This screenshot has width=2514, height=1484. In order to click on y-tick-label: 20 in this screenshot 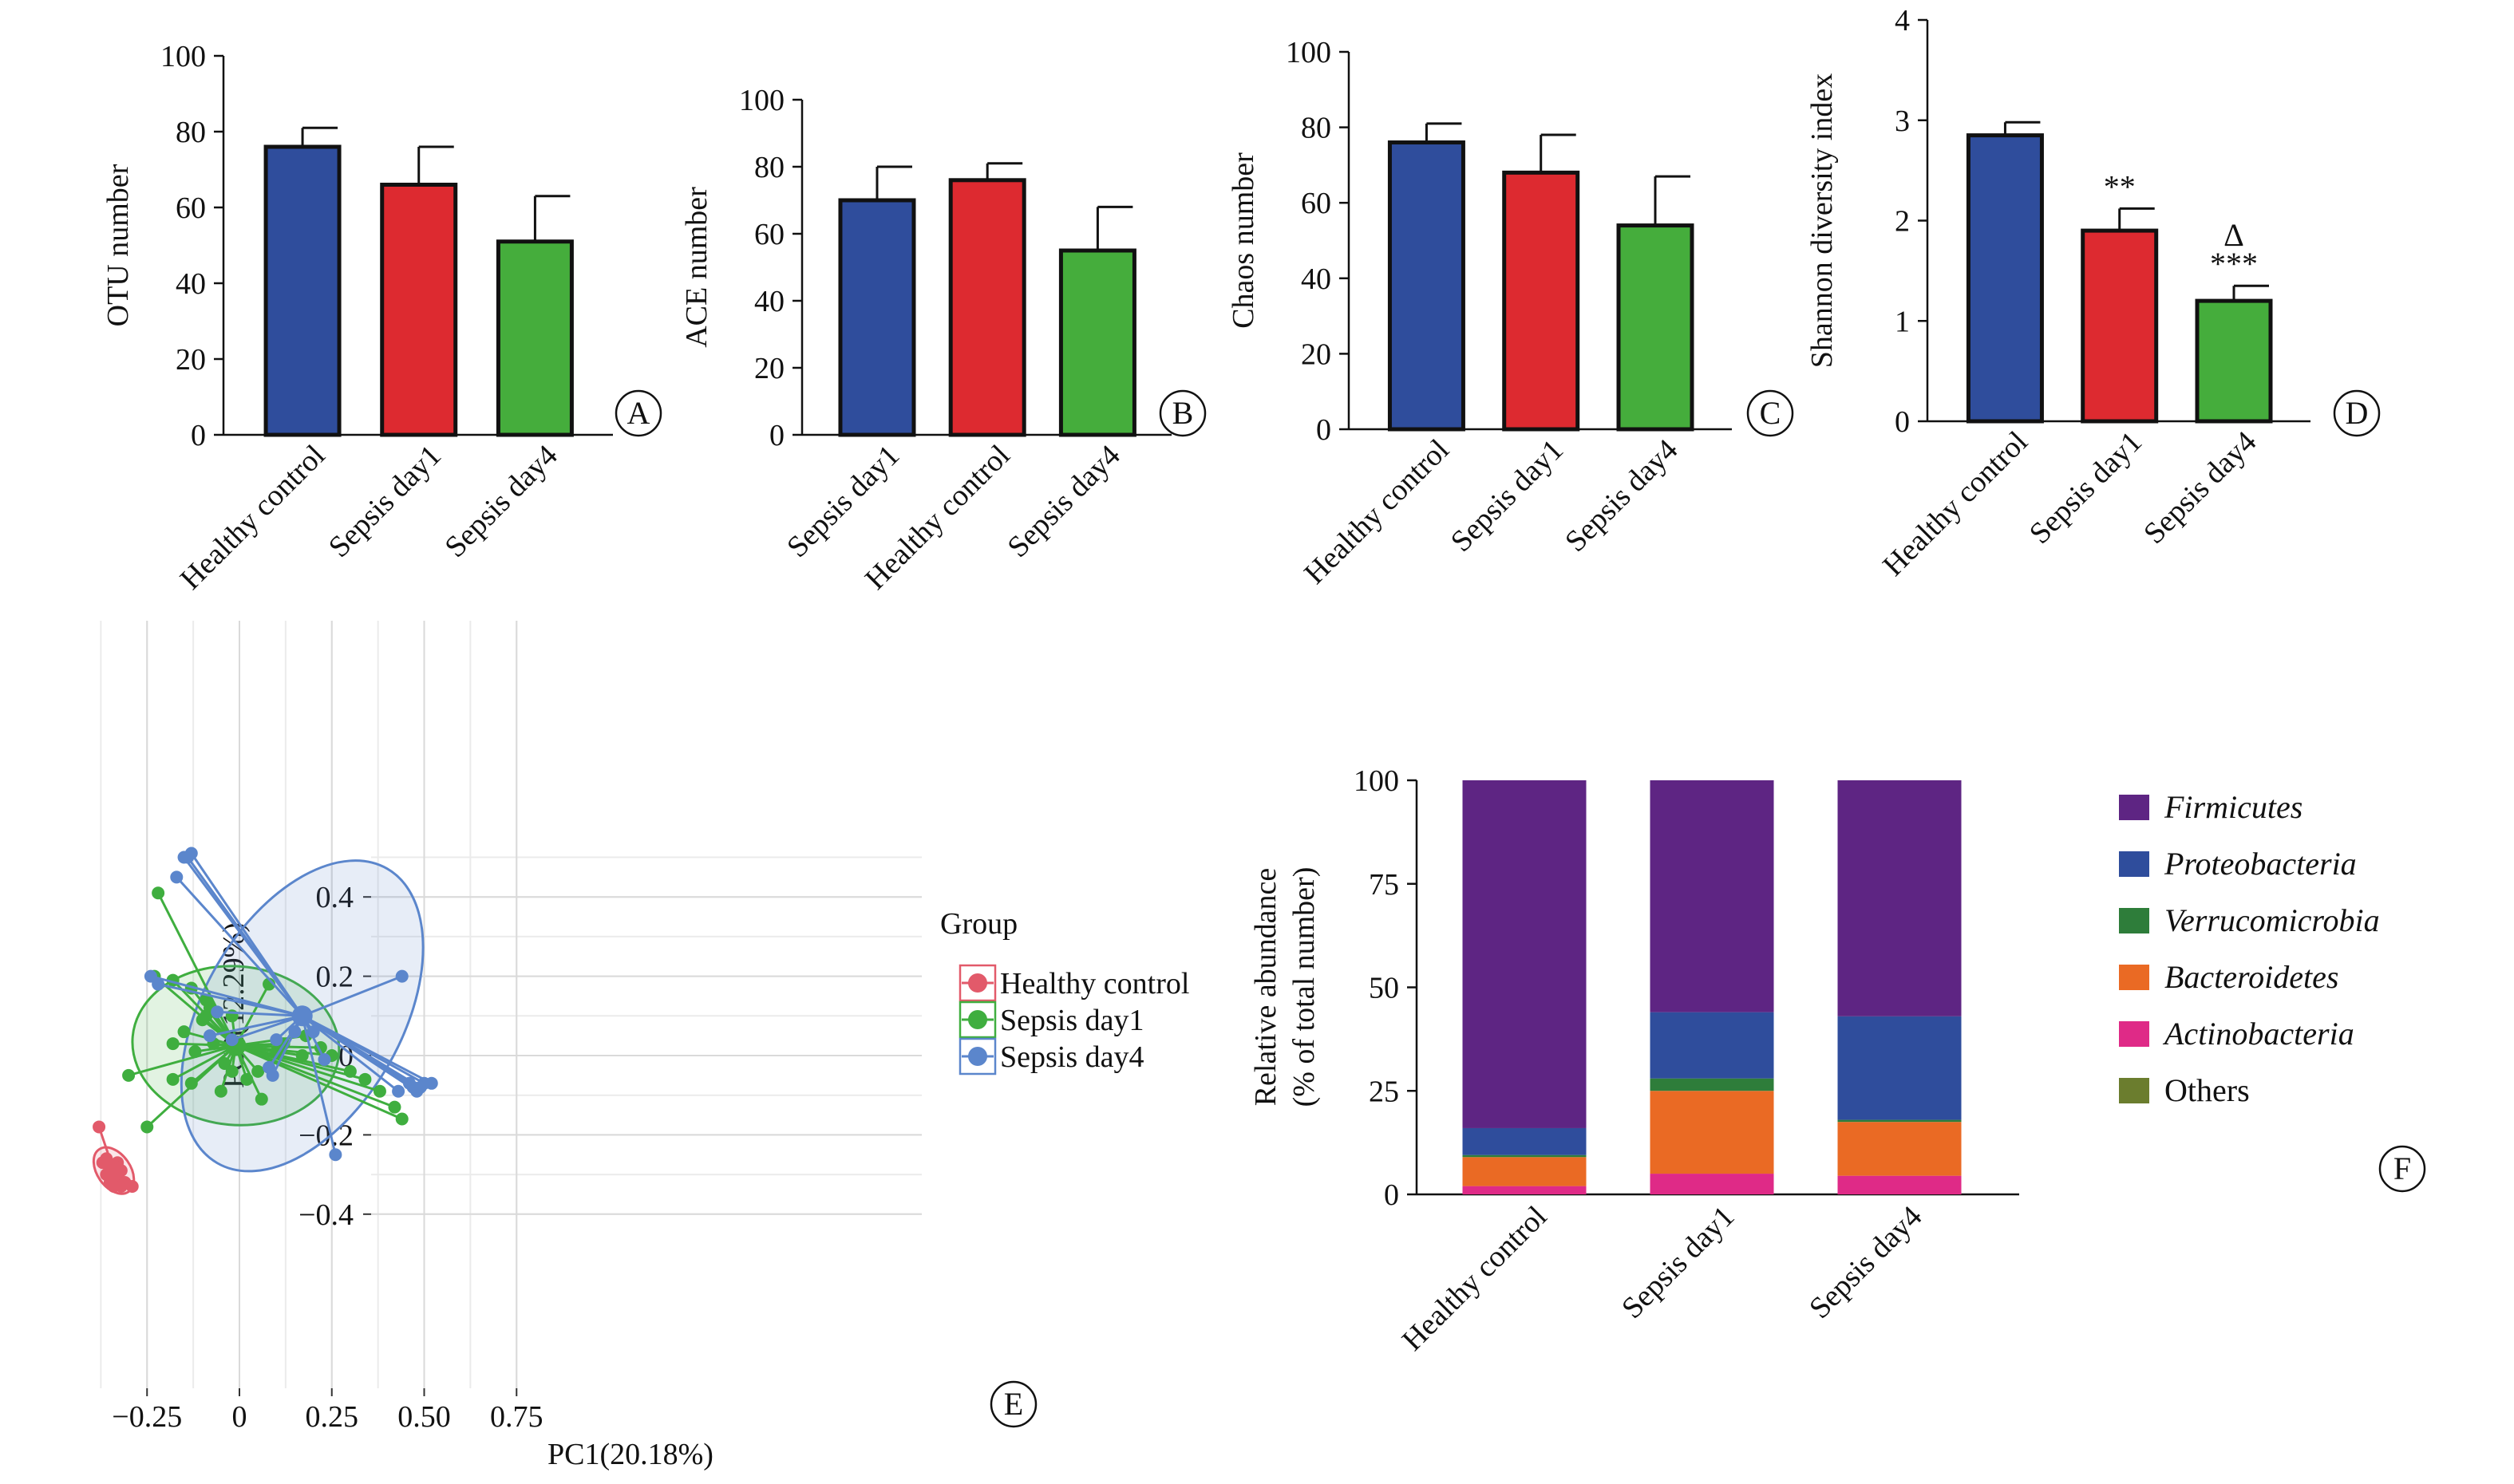, I will do `click(769, 368)`.